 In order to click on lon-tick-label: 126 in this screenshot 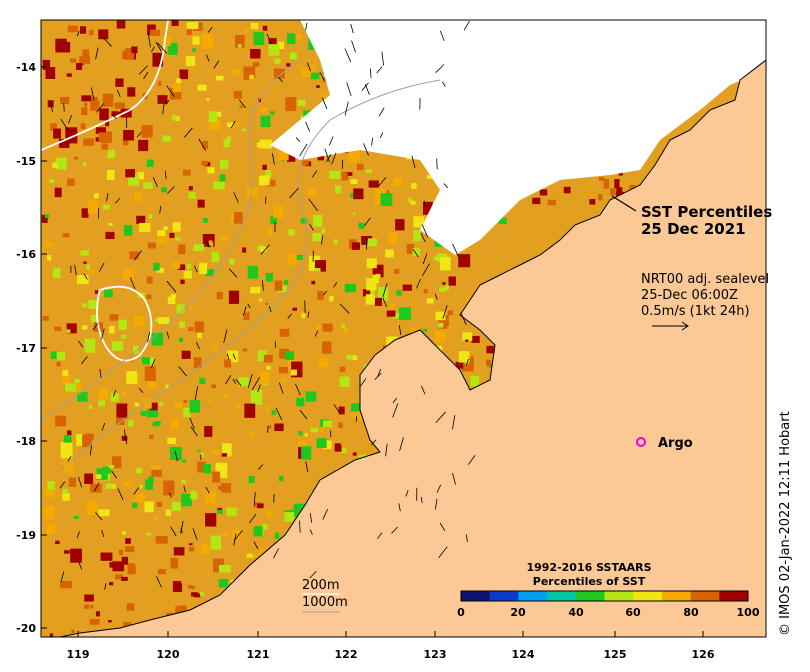, I will do `click(703, 654)`.